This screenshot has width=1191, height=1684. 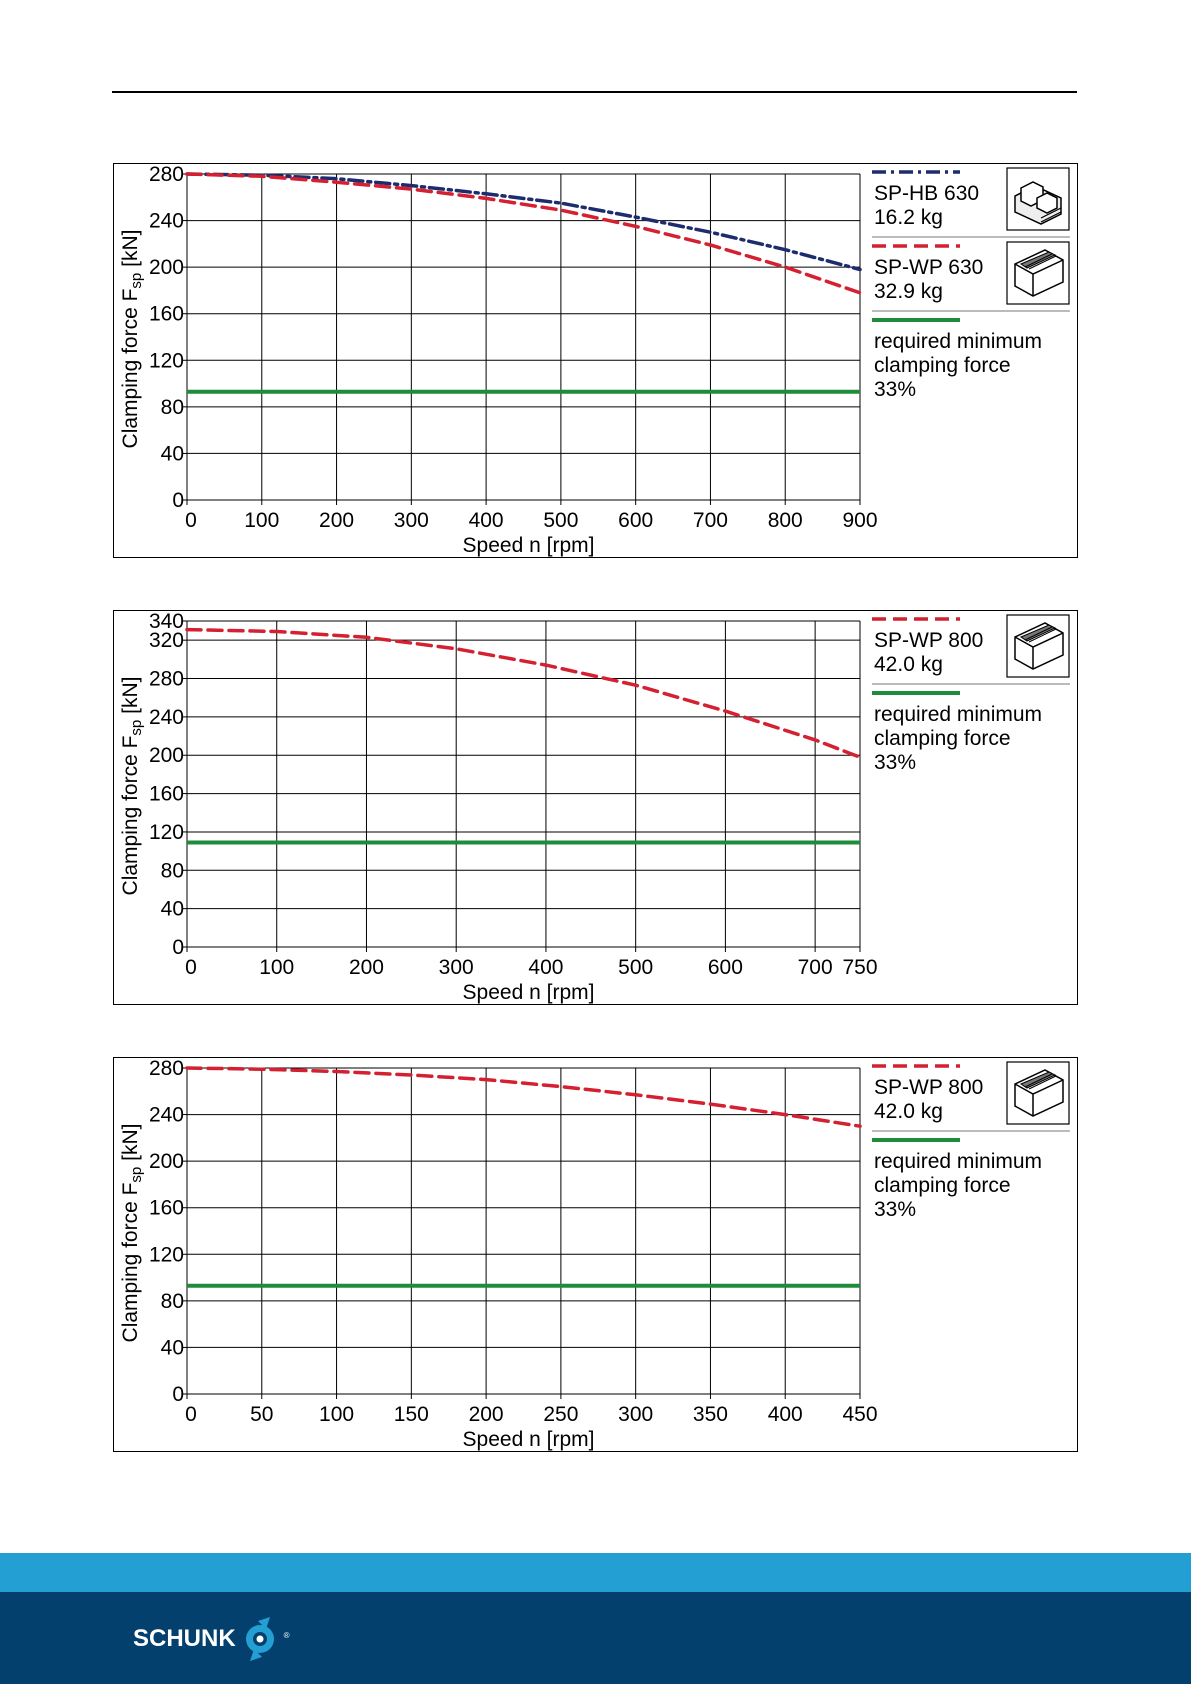 What do you see at coordinates (908, 217) in the screenshot?
I see `legend-label: 16.2 kg` at bounding box center [908, 217].